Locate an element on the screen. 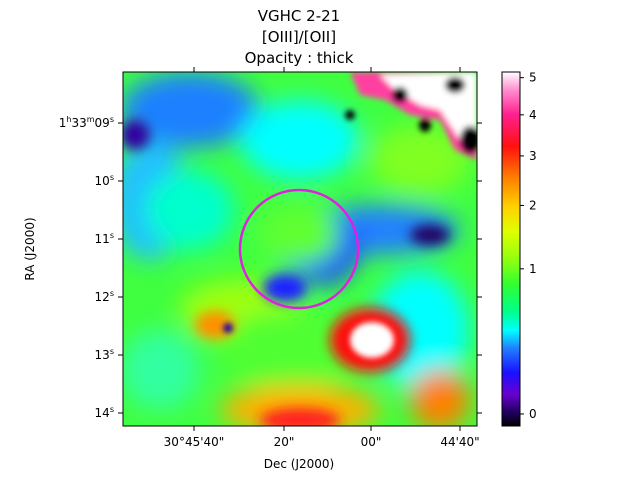 Image resolution: width=640 pixels, height=480 pixels. title-line-1: VGHC 2-21 is located at coordinates (299, 16).